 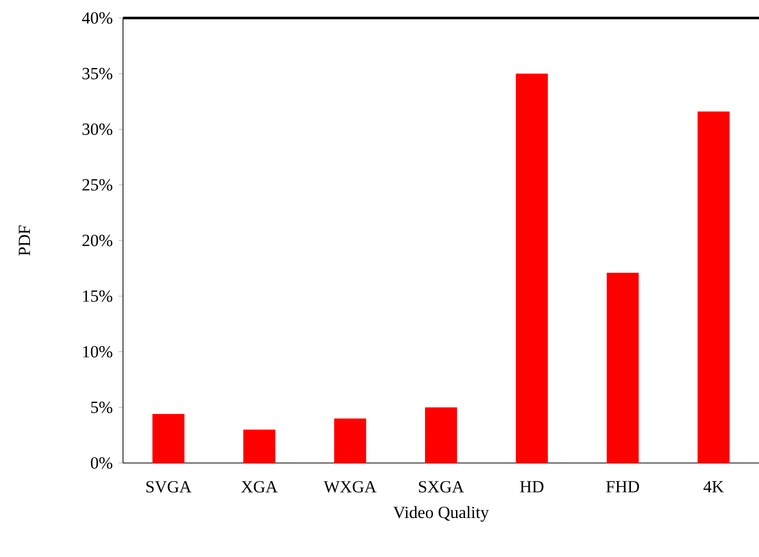 I want to click on x-tick-label: HD, so click(x=532, y=486).